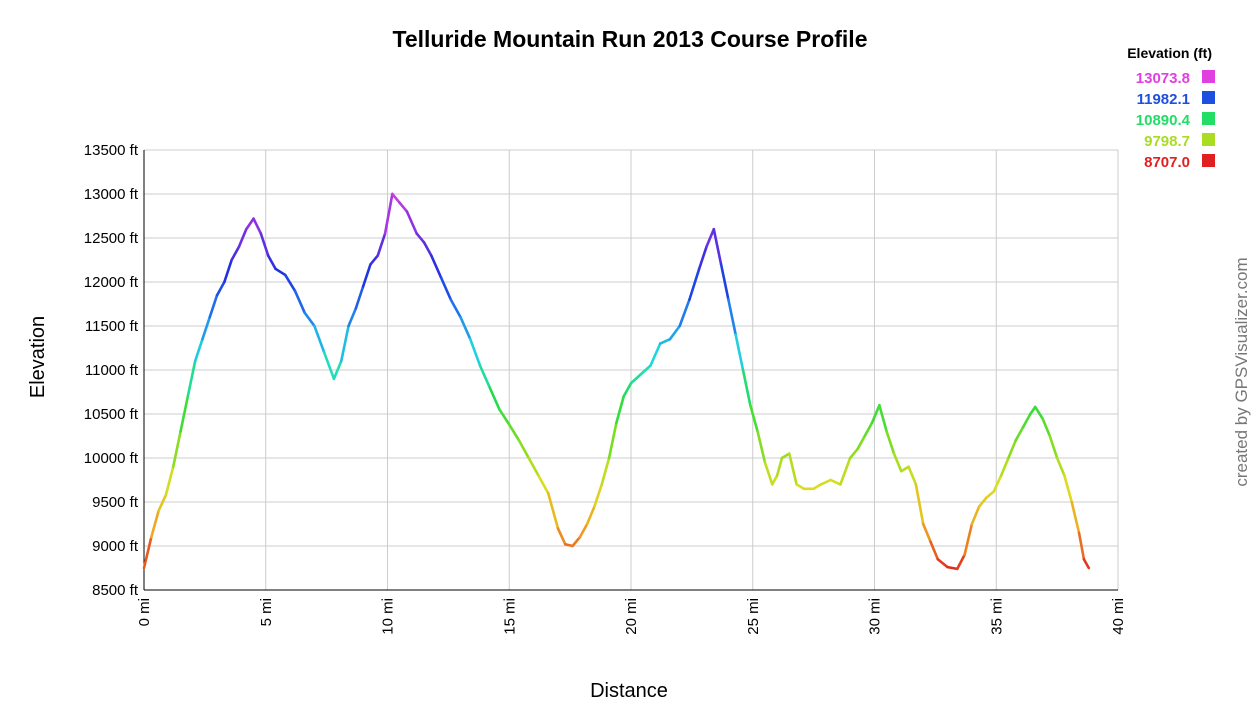  What do you see at coordinates (1118, 616) in the screenshot?
I see `x-tick-label: 40 mi` at bounding box center [1118, 616].